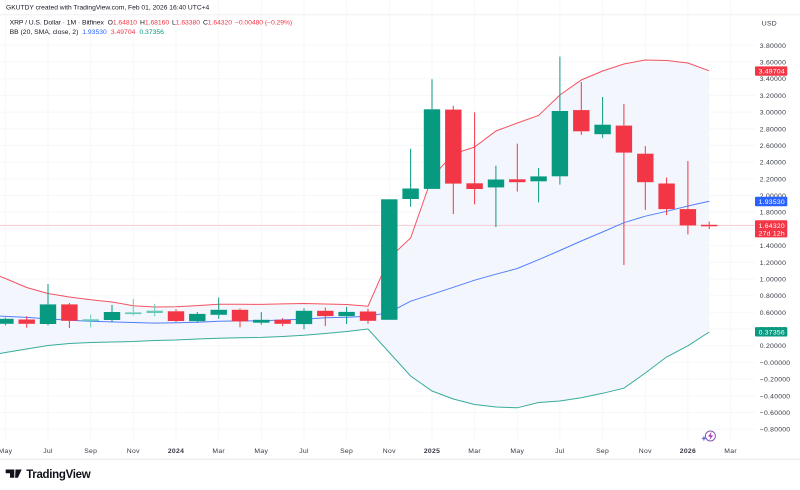  What do you see at coordinates (773, 346) in the screenshot?
I see `svg-text: 0.20000` at bounding box center [773, 346].